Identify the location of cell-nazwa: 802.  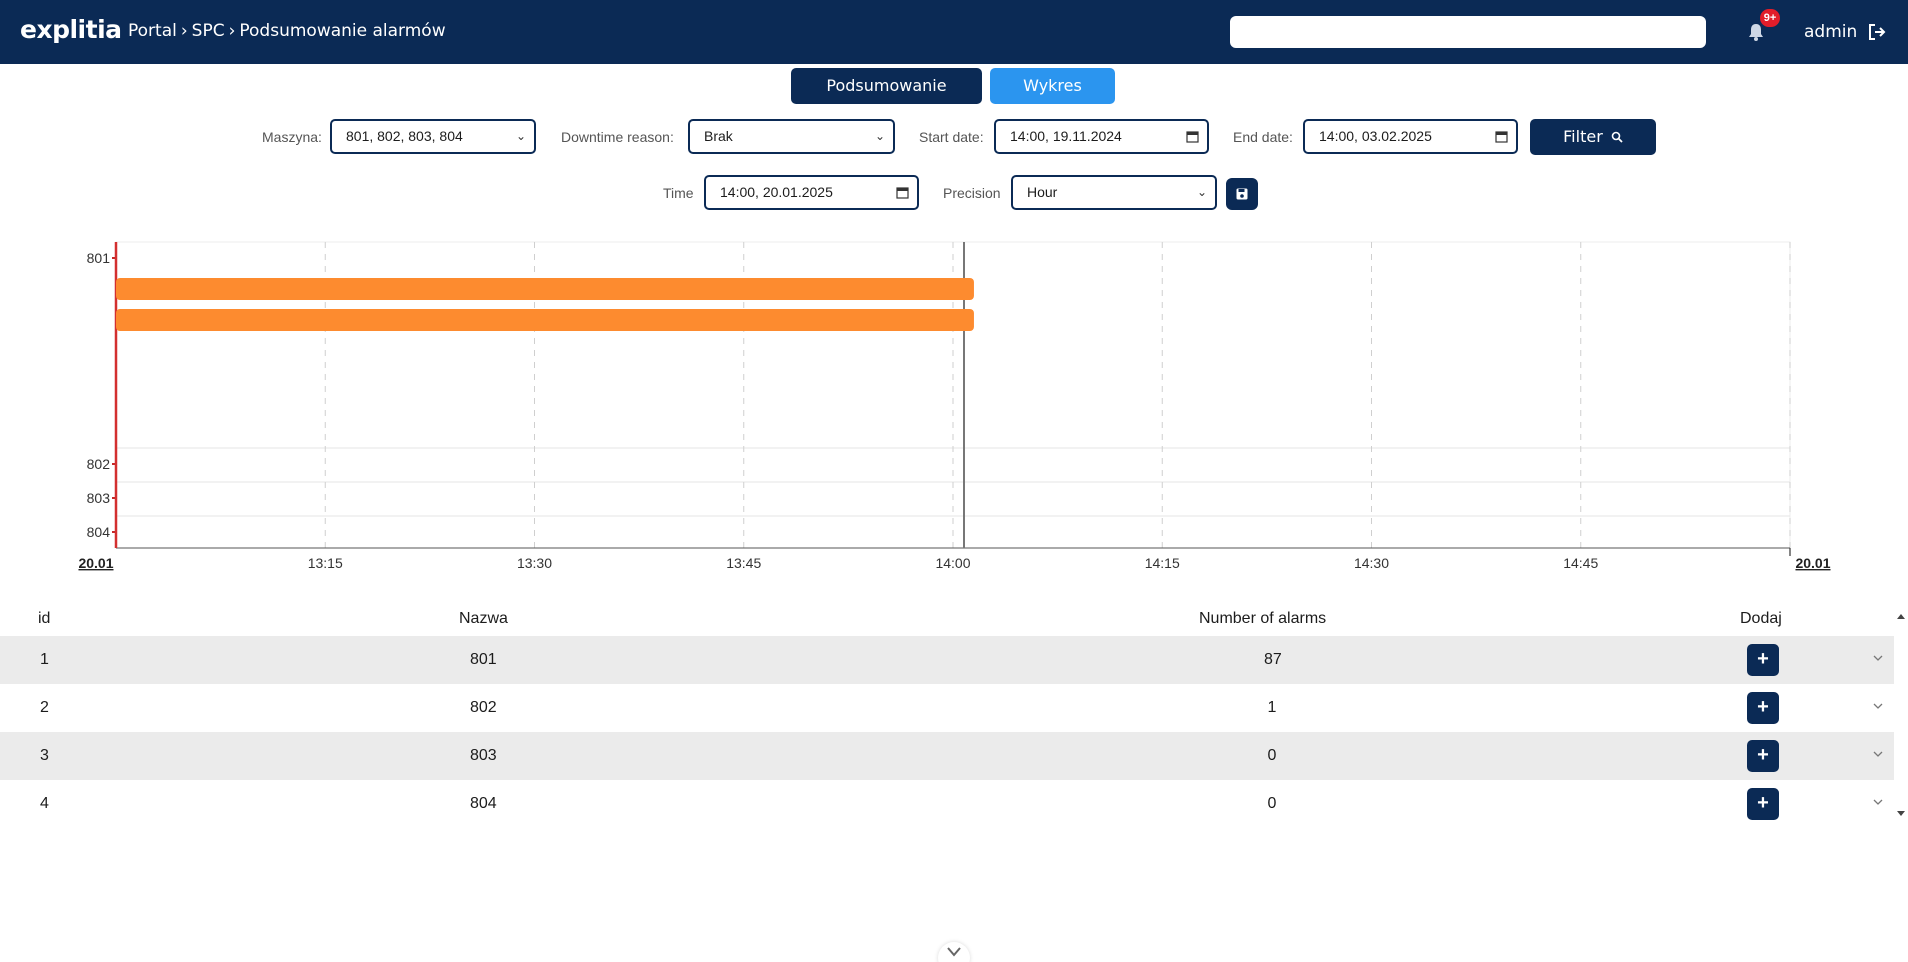
(483, 707).